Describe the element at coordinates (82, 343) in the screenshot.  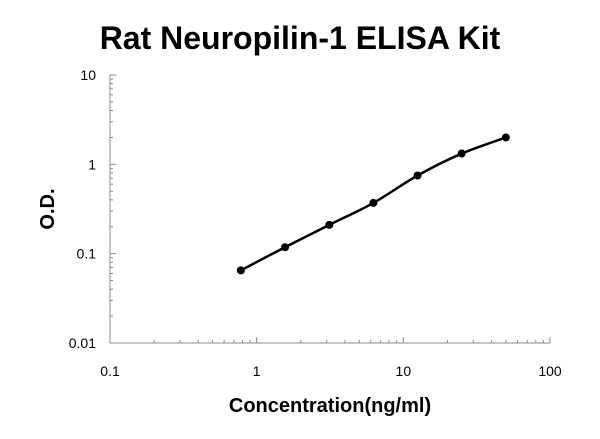
I see `y-tick-label: 0.01` at that location.